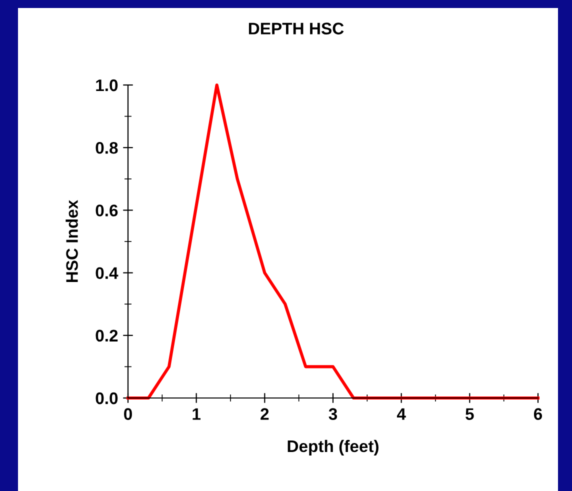  I want to click on x-tick-label: 1, so click(196, 414).